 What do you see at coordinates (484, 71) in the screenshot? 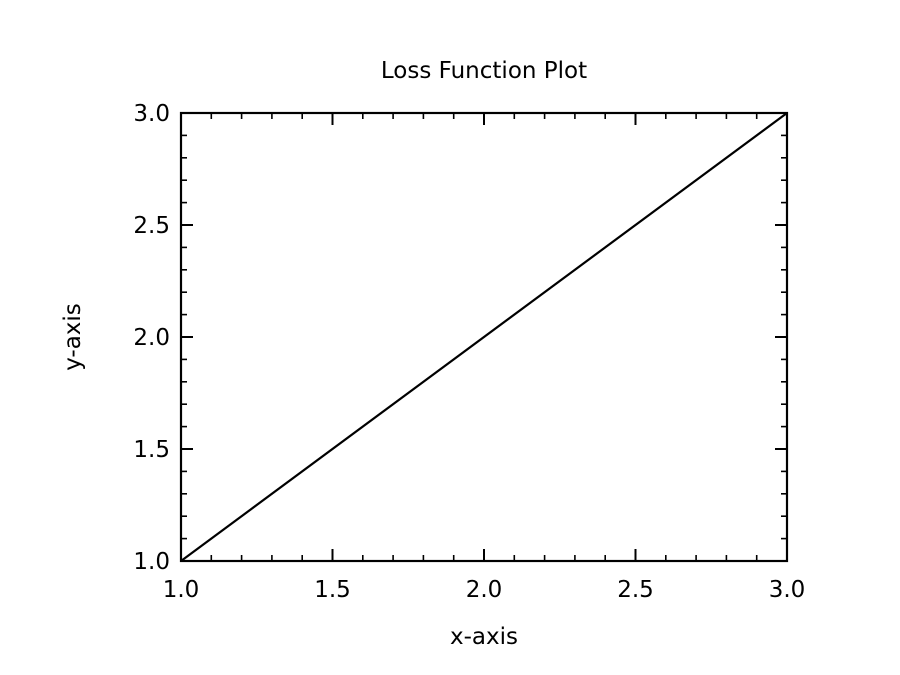
I see `chart-title: Loss Function Plot` at bounding box center [484, 71].